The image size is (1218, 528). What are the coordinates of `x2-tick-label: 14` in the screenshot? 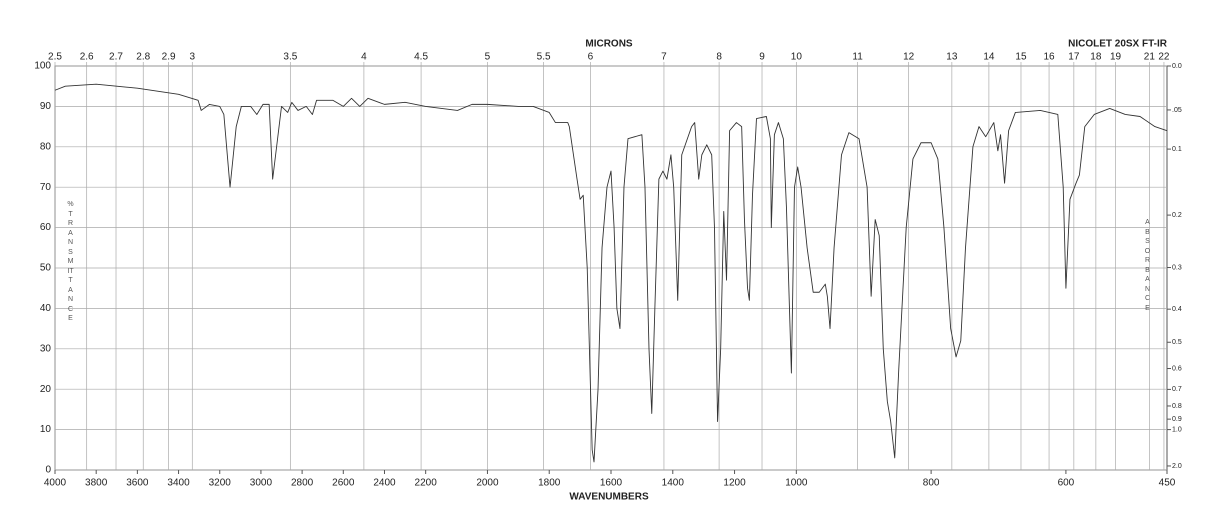 It's located at (989, 57).